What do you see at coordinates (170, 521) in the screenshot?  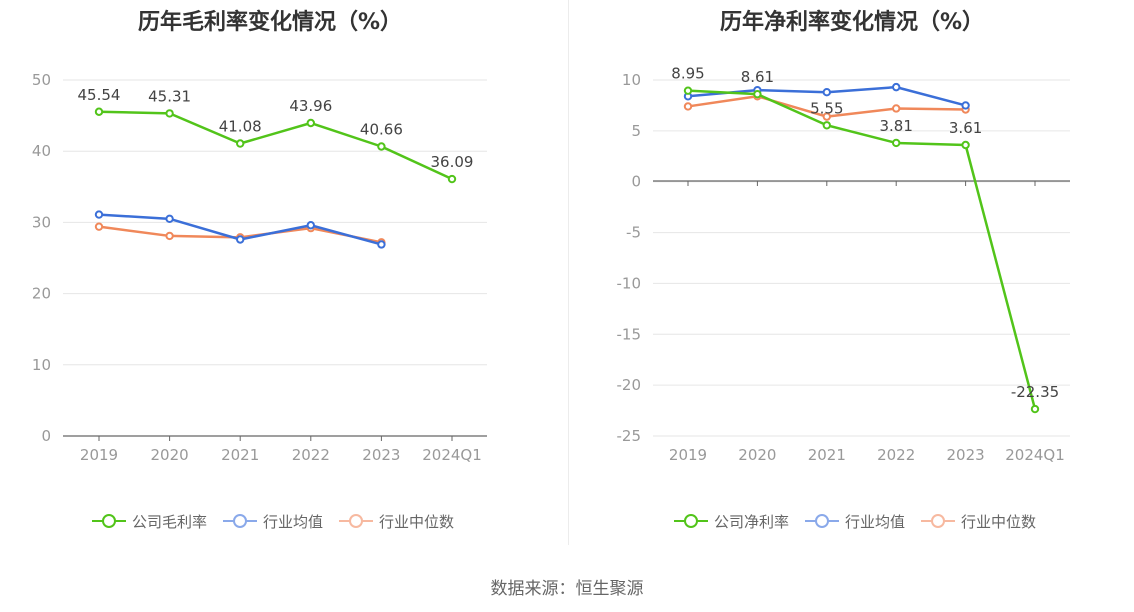 I see `legend-label: 公司毛利率` at bounding box center [170, 521].